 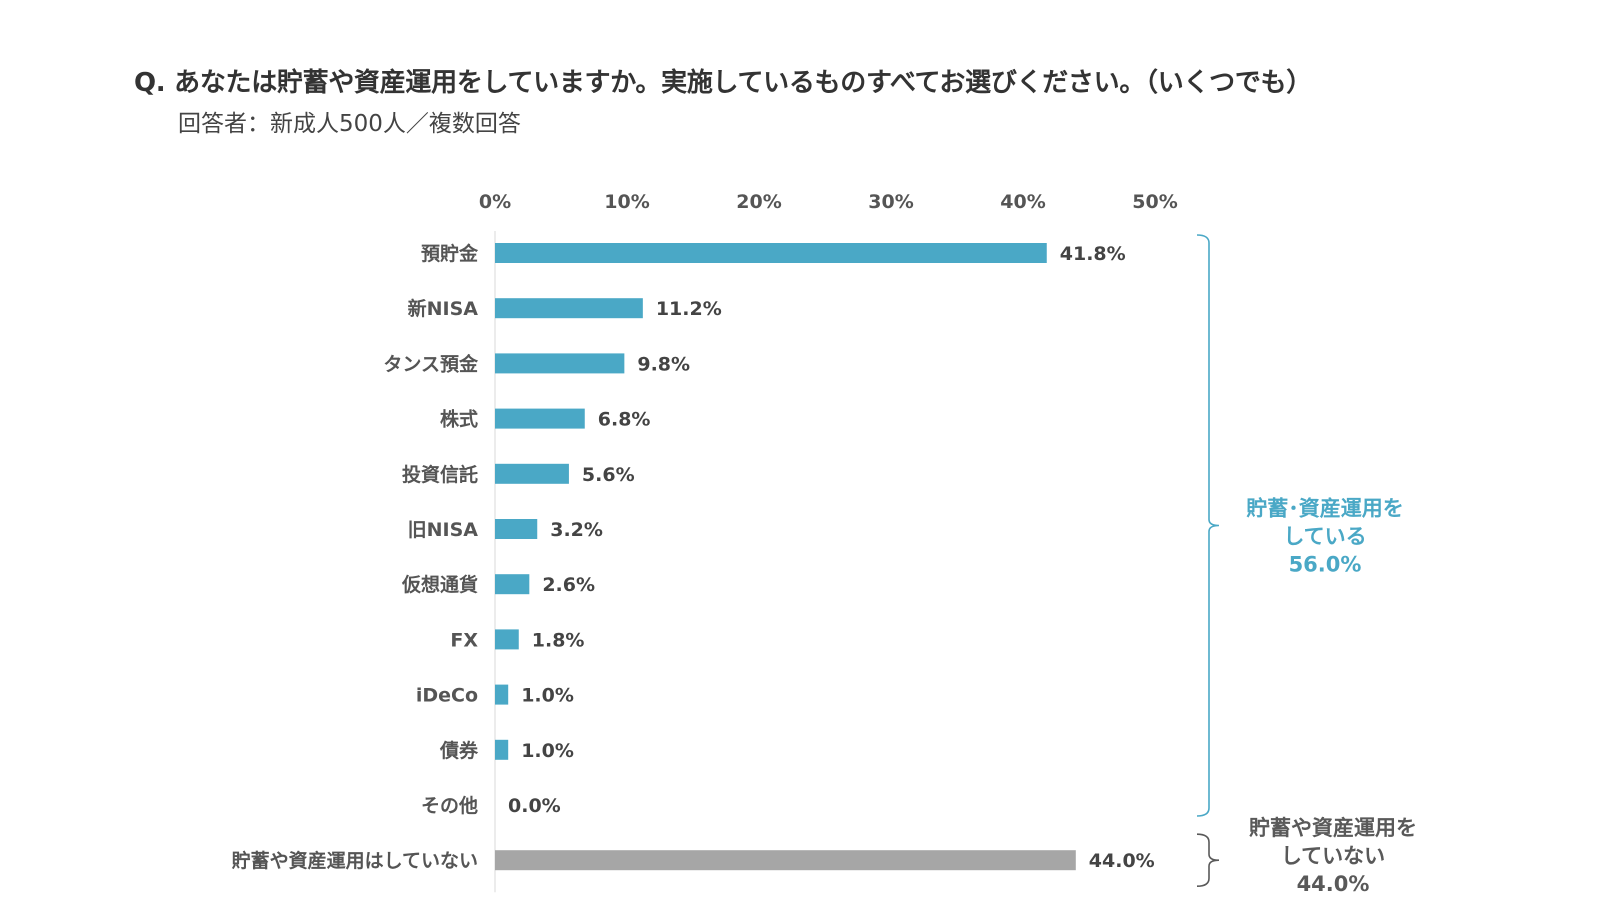 What do you see at coordinates (1325, 509) in the screenshot?
I see `group-label: 貯蓄･資産運用を` at bounding box center [1325, 509].